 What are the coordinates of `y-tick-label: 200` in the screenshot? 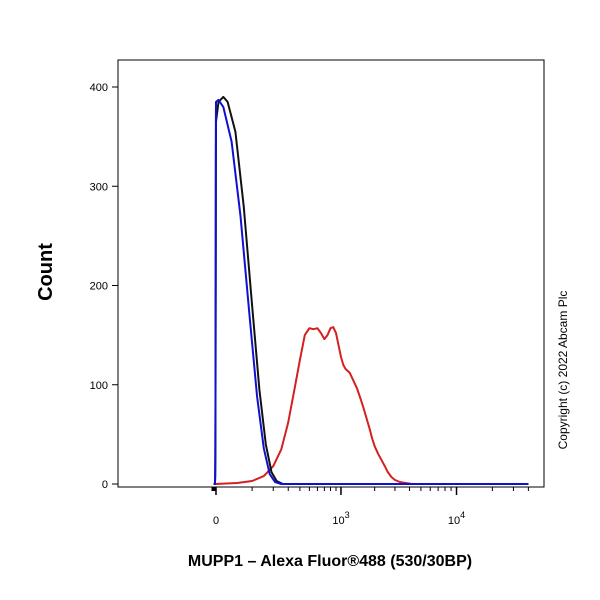 It's located at (99, 287).